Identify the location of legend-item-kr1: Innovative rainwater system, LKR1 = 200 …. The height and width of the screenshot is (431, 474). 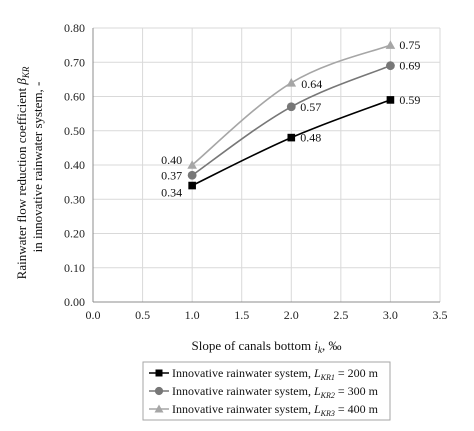
(264, 374).